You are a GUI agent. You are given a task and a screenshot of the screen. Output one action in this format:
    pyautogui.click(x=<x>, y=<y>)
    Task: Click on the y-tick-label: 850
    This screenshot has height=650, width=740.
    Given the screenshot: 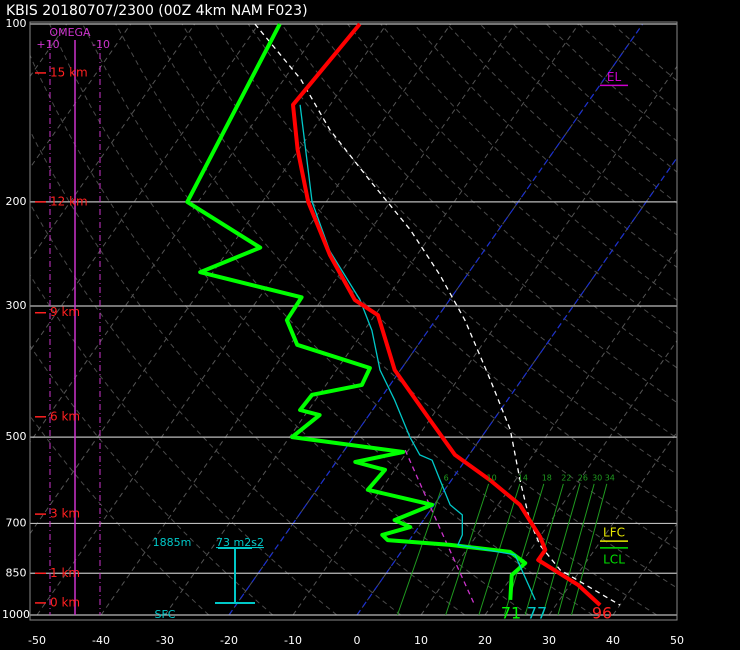 What is the action you would take?
    pyautogui.click(x=16, y=572)
    